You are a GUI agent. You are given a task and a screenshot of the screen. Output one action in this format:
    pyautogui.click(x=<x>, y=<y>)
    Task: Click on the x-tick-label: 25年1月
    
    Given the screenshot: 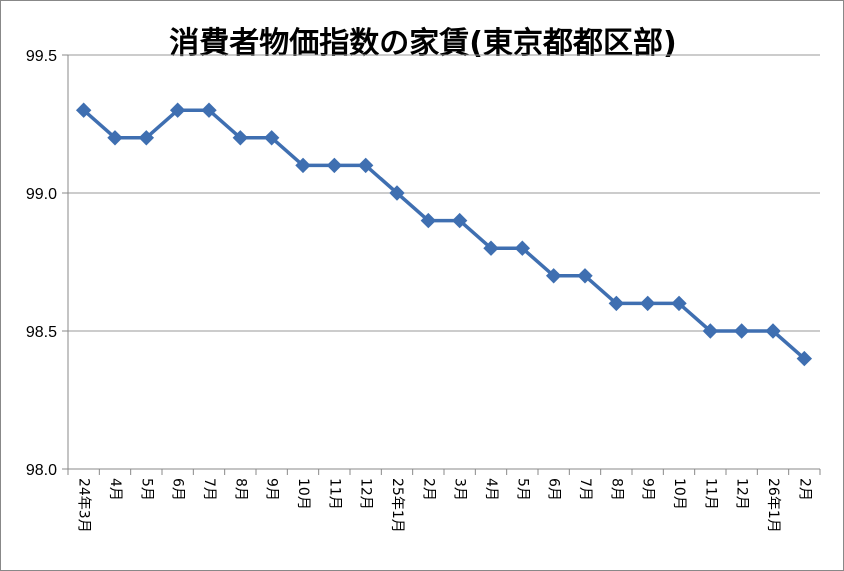 What is the action you would take?
    pyautogui.click(x=397, y=505)
    